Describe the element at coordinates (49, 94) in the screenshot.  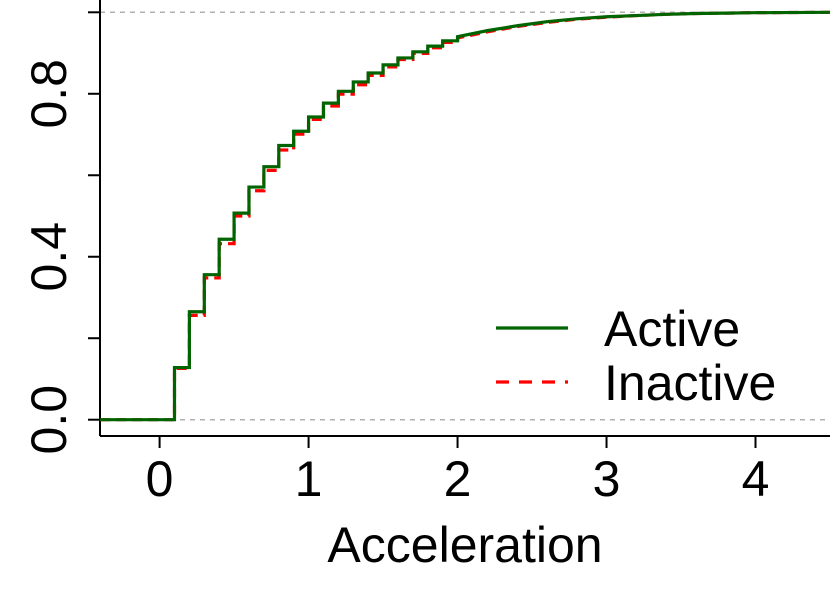
I see `y-tick-label: 0.8` at that location.